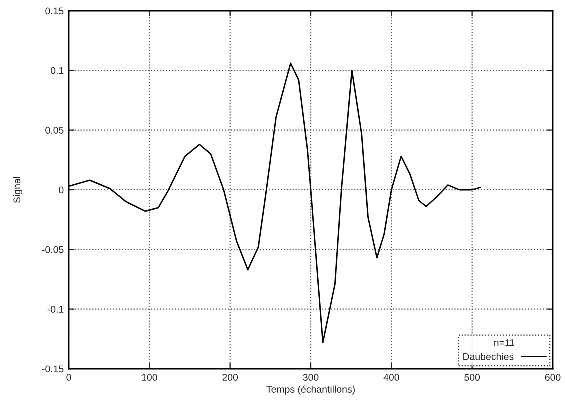 The height and width of the screenshot is (407, 565). What do you see at coordinates (55, 11) in the screenshot?
I see `y-tick-label: 0.15` at bounding box center [55, 11].